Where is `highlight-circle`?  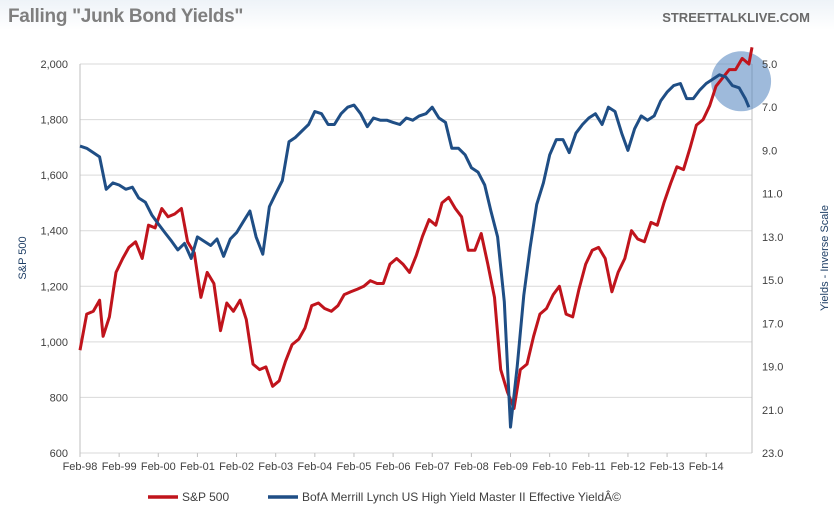
highlight-circle is located at coordinates (741, 81).